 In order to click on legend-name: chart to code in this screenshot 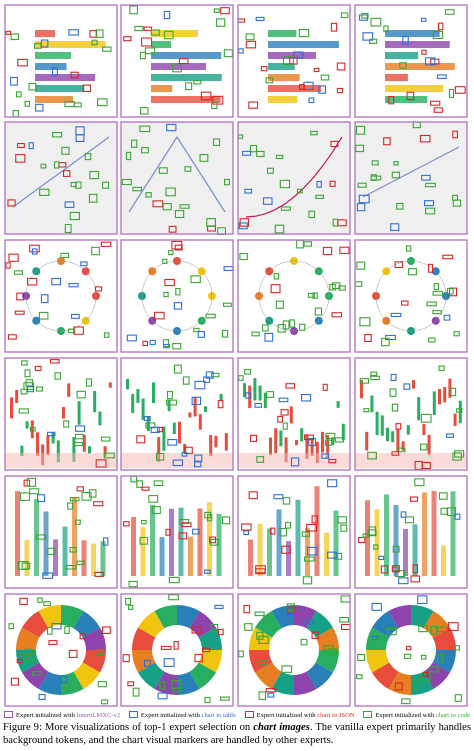, I will do `click(452, 715)`.